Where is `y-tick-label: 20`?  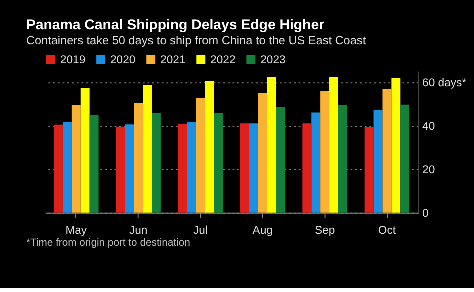
y-tick-label: 20 is located at coordinates (429, 170).